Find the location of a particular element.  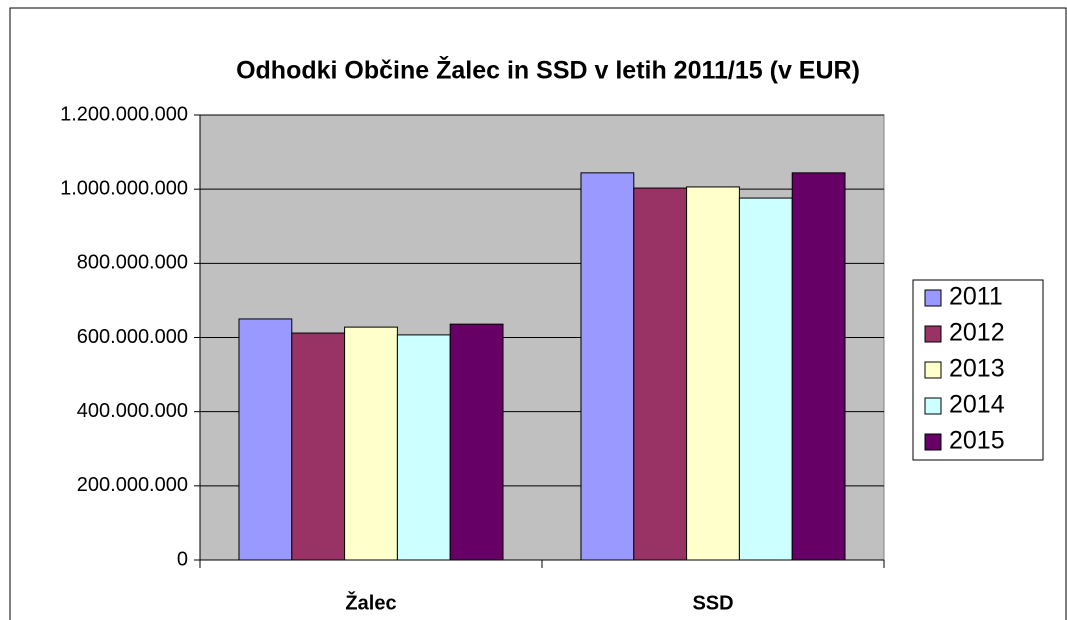

legend-label: 2011 is located at coordinates (976, 297).